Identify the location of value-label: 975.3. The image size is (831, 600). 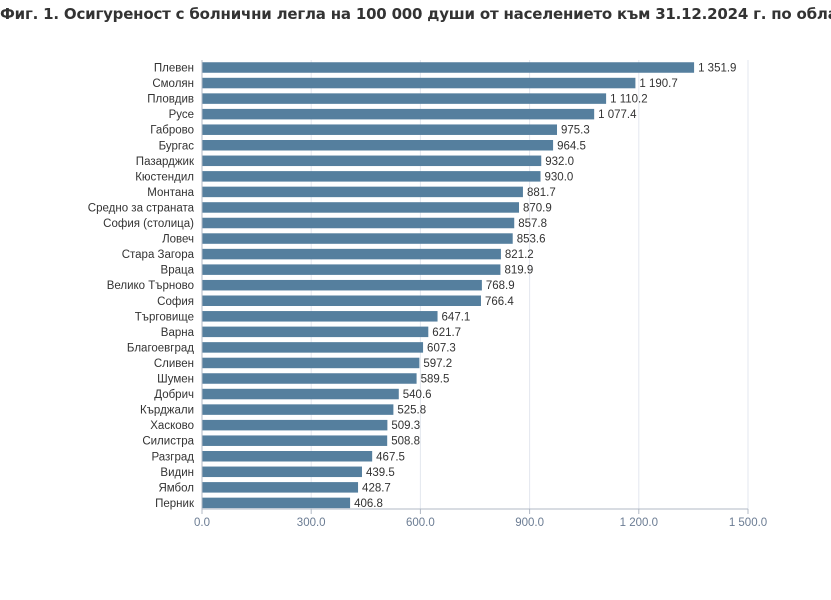
(575, 131).